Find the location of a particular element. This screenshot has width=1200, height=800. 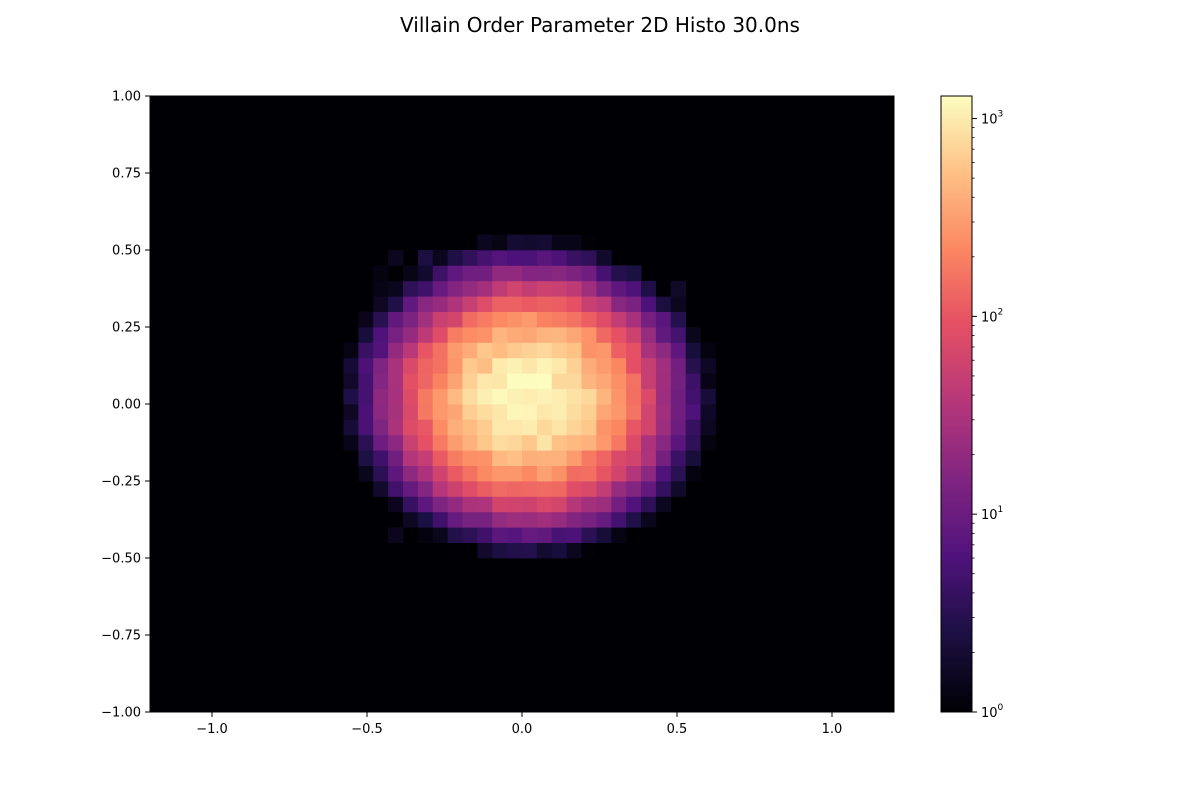

colorbar-frame is located at coordinates (956, 404).